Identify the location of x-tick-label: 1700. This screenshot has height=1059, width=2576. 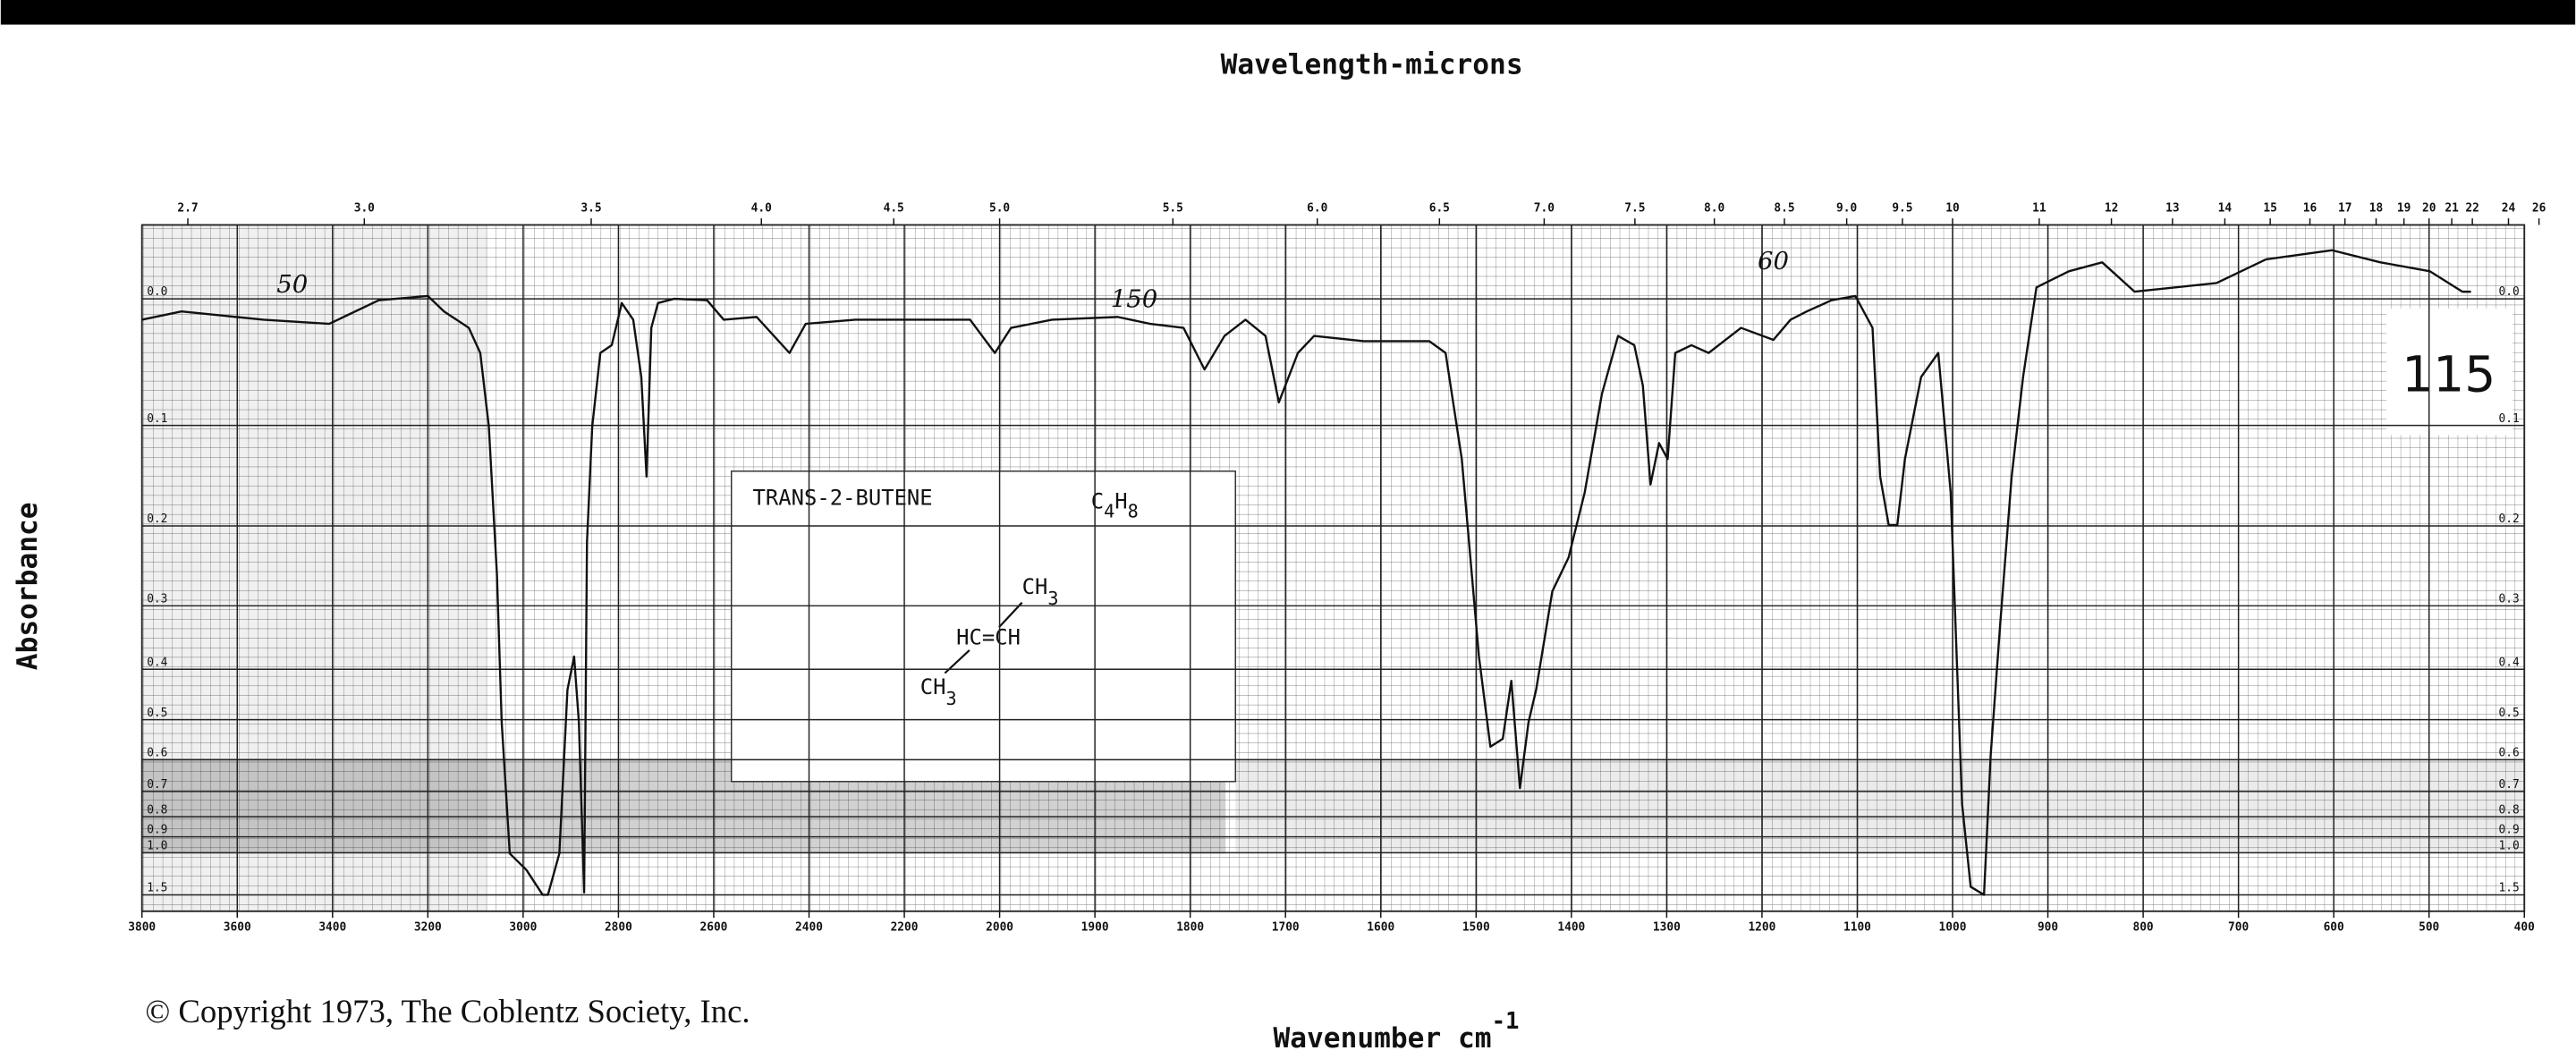
(1286, 928).